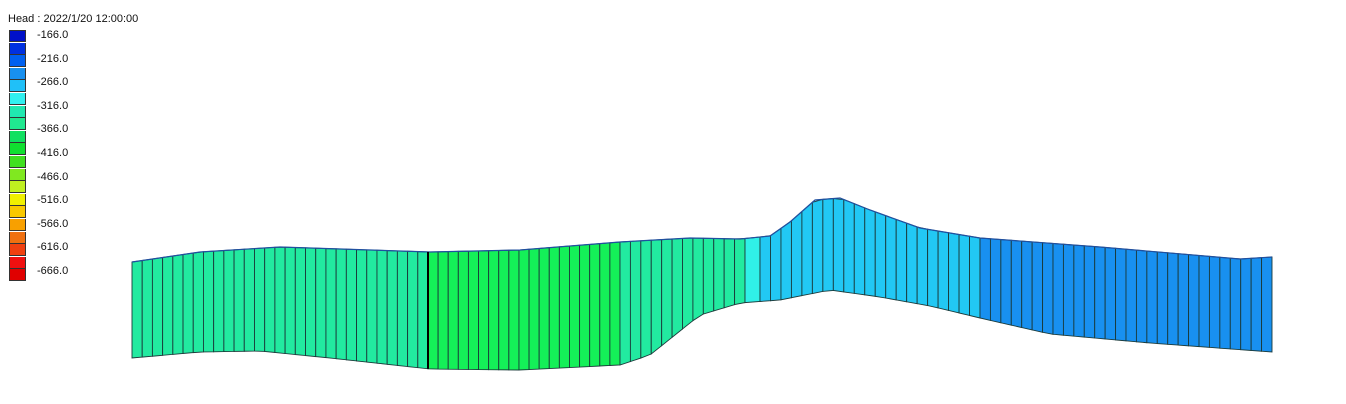  I want to click on legend-label: -566.0, so click(53, 223).